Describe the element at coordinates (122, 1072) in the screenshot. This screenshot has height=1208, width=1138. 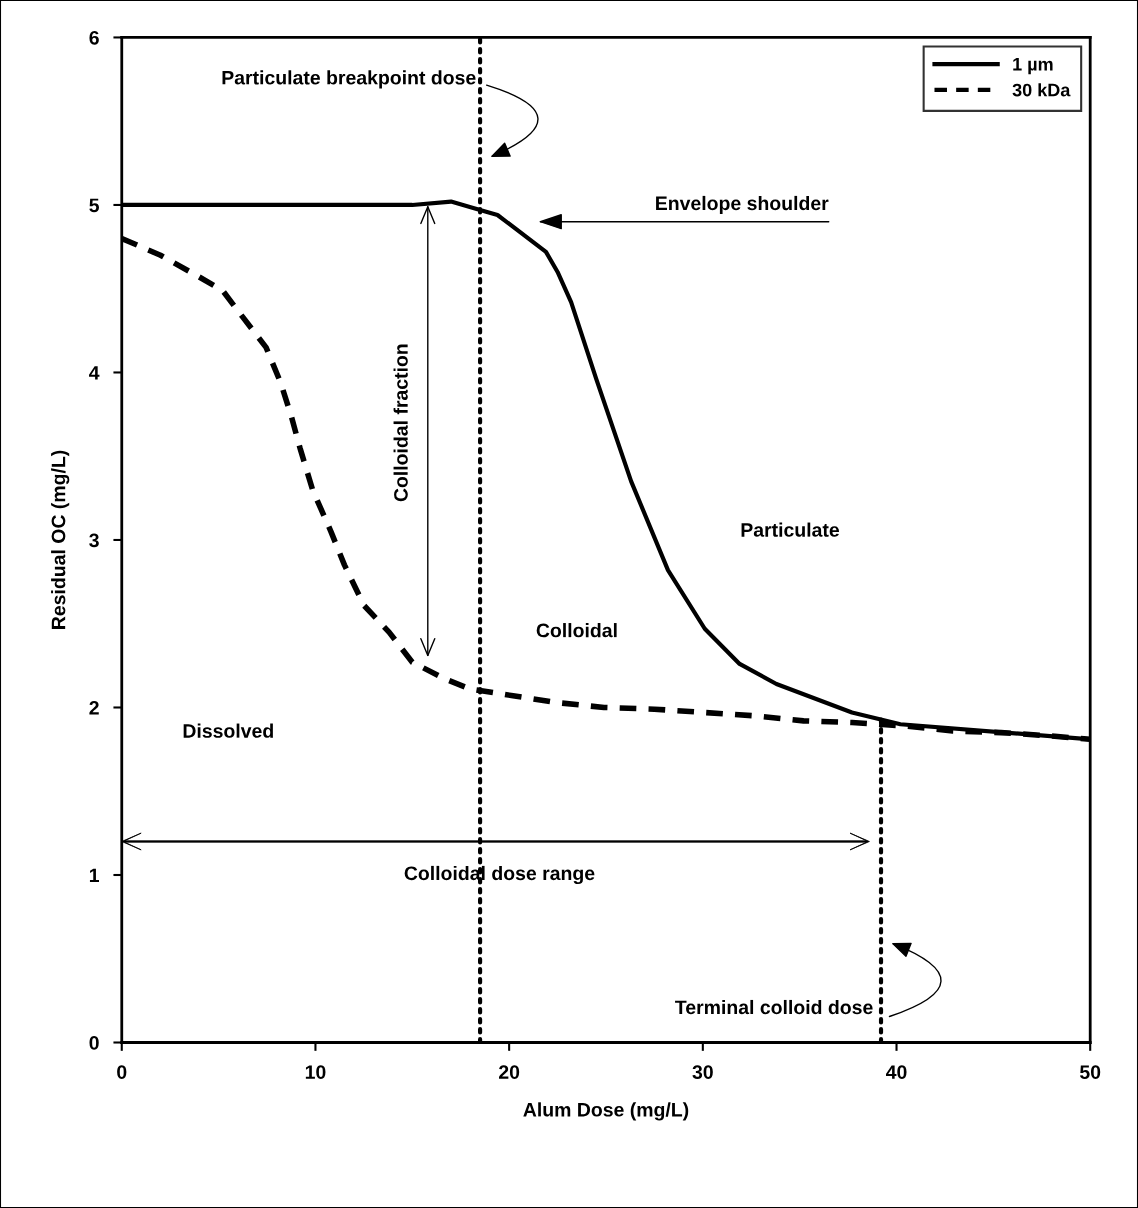
I see `x-tick-label: 0` at that location.